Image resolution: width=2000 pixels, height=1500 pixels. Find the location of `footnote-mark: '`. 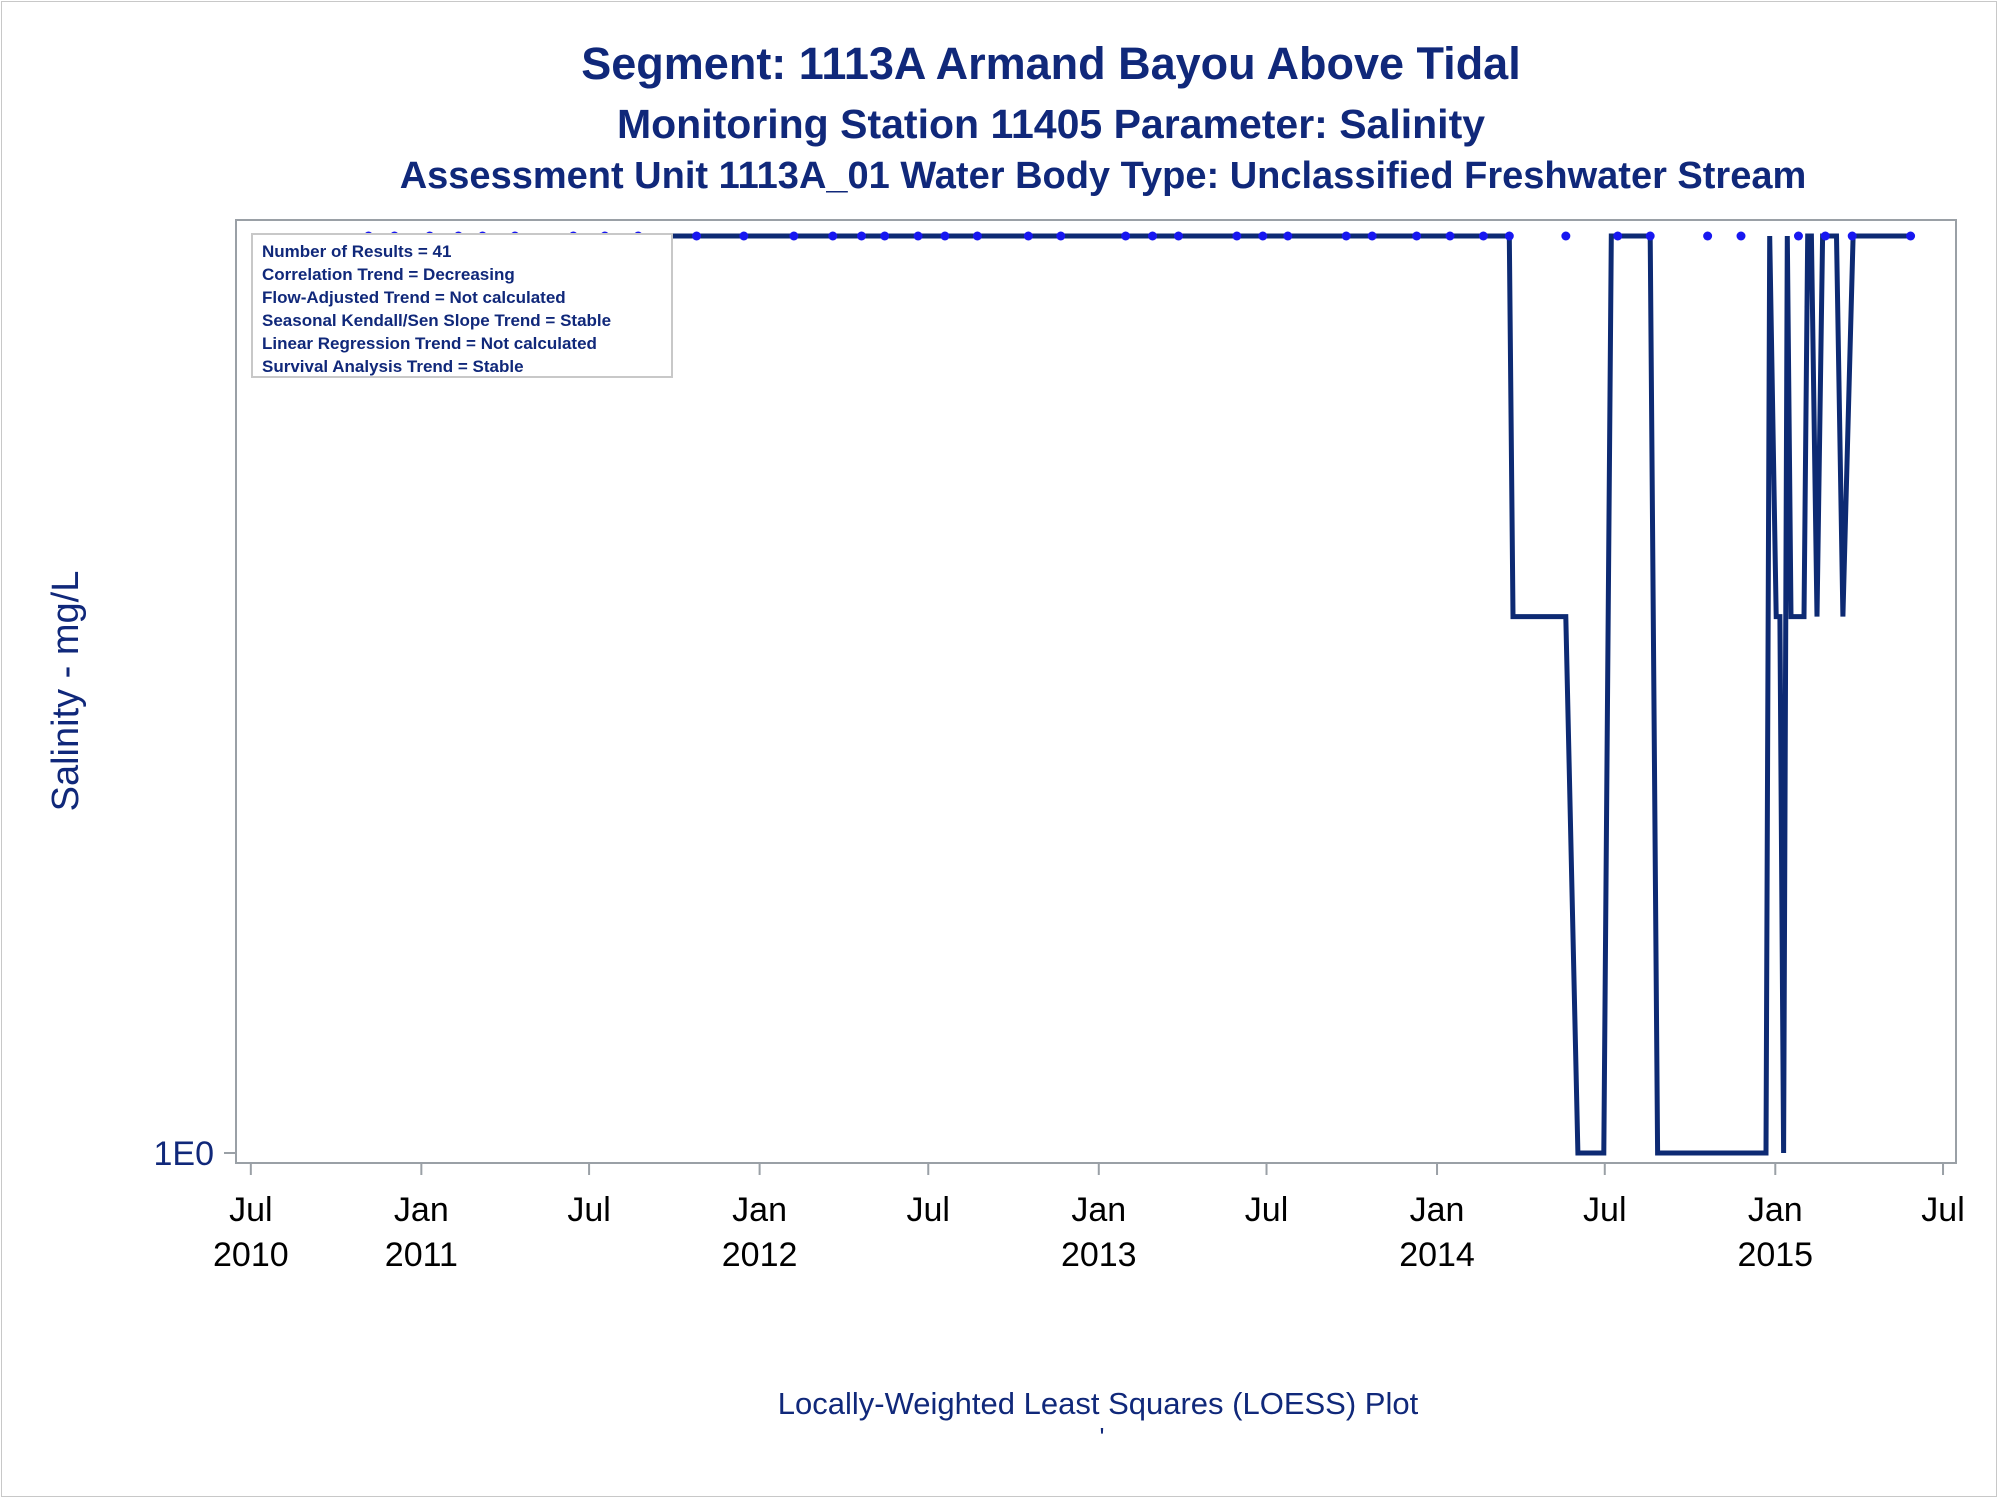

footnote-mark: ' is located at coordinates (1102, 1437).